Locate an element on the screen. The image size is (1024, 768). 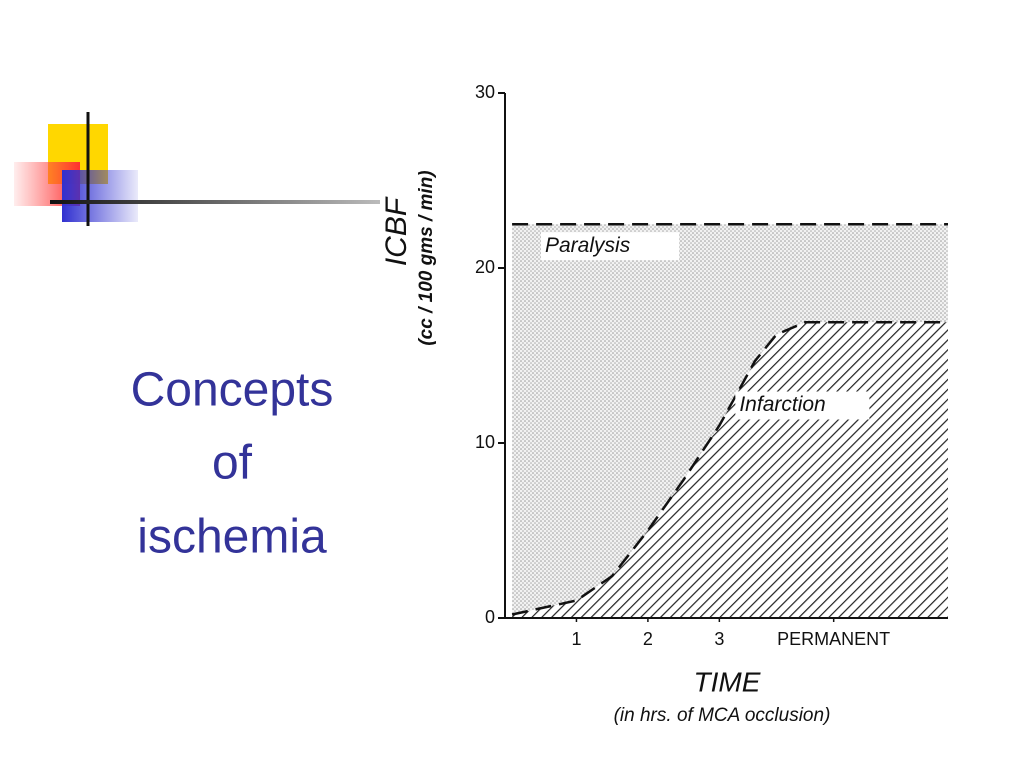
y-tick-label: 30 is located at coordinates (485, 92).